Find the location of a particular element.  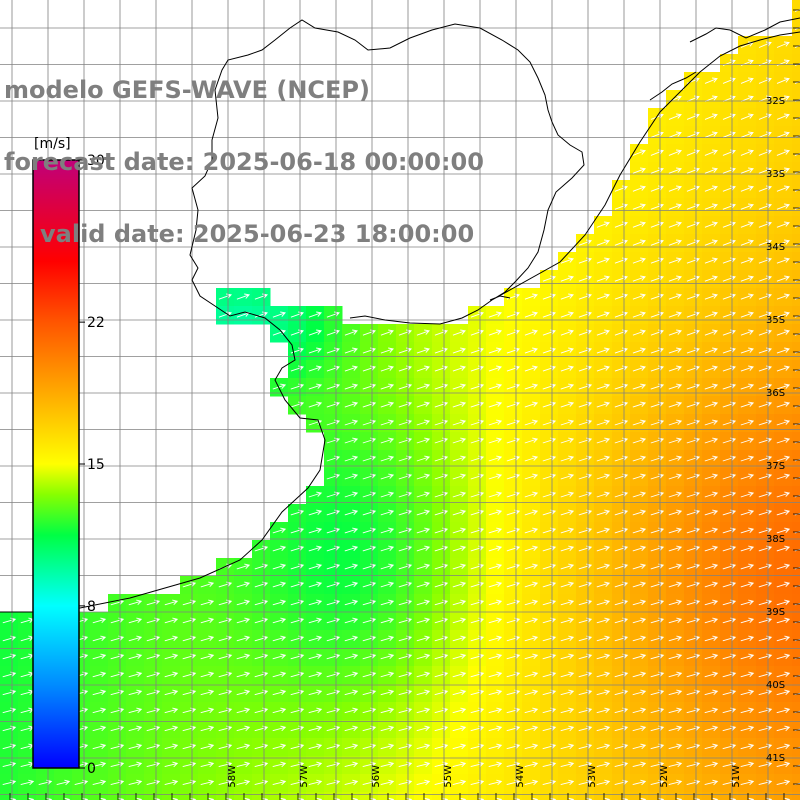

longitude-label: 57W is located at coordinates (304, 776).